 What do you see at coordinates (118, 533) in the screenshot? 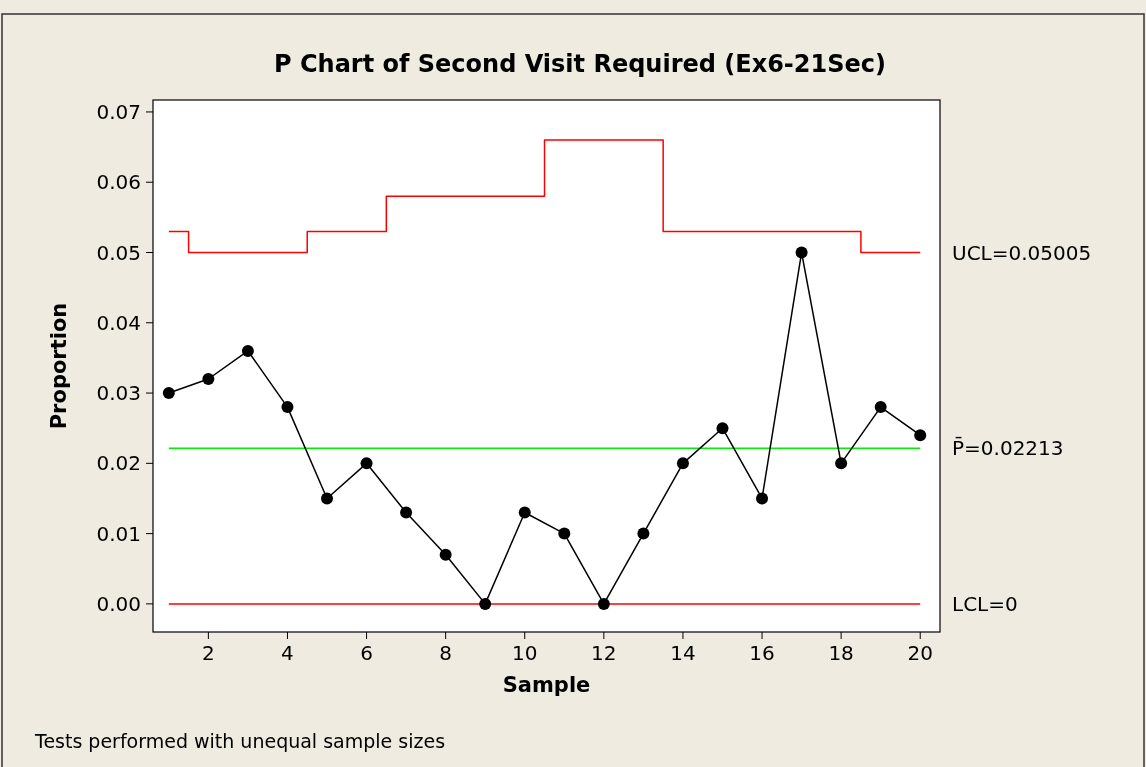
I see `y-tick-label: 0.01` at bounding box center [118, 533].